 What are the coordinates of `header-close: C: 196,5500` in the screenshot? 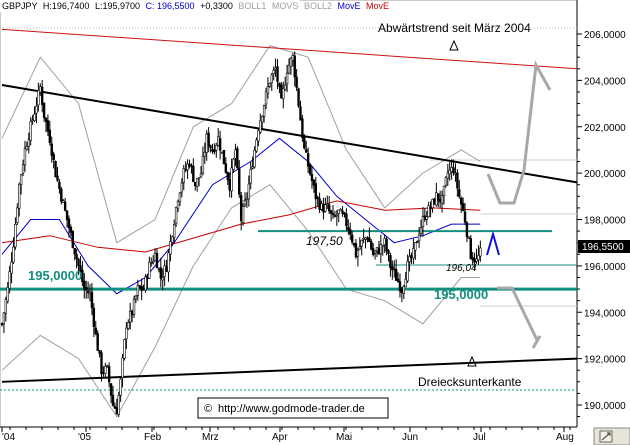 It's located at (170, 6).